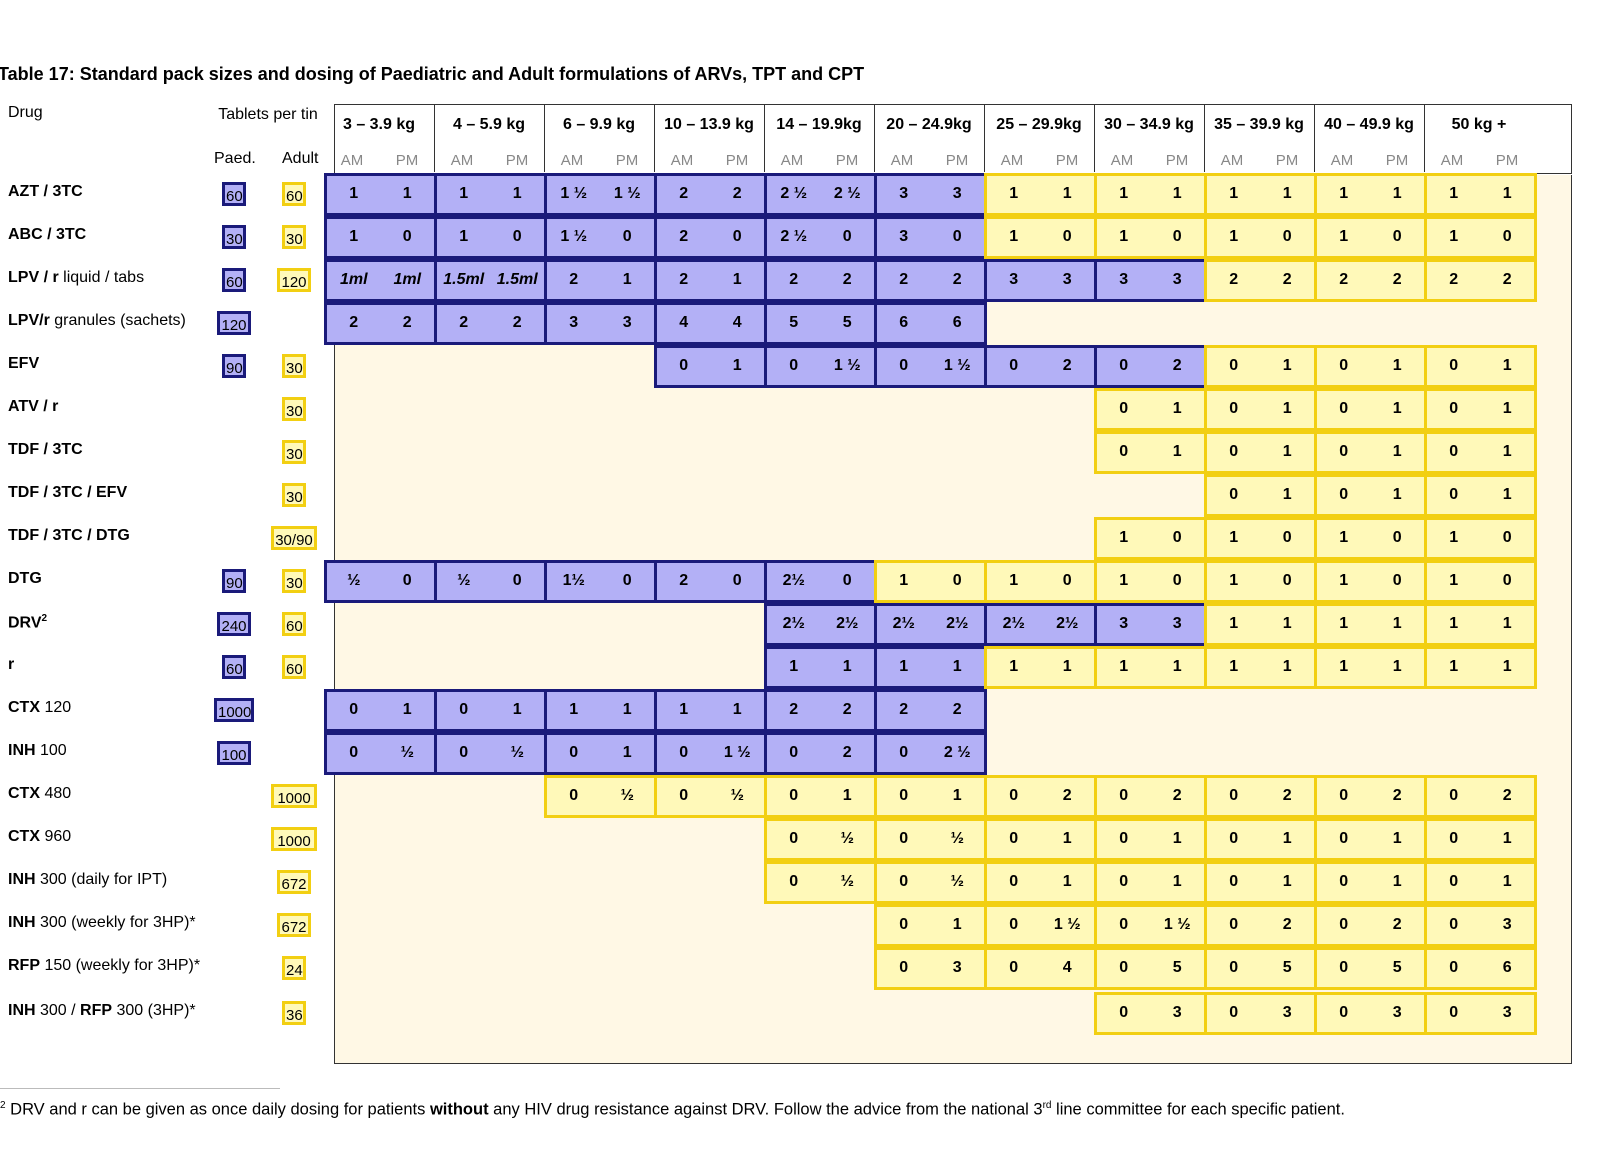  Describe the element at coordinates (24, 363) in the screenshot. I see `drug-name-bold: EFV` at that location.